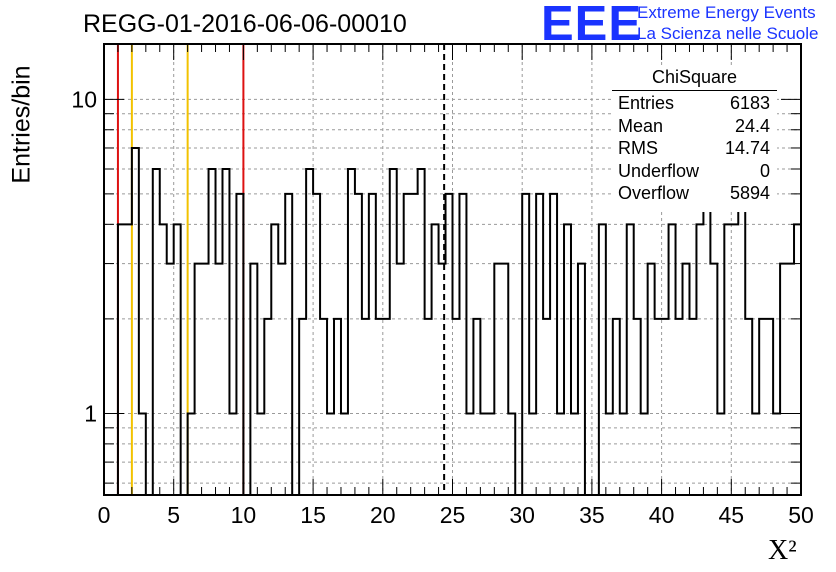  Describe the element at coordinates (694, 104) in the screenshot. I see `stat-row-entries: Entries 6183` at that location.